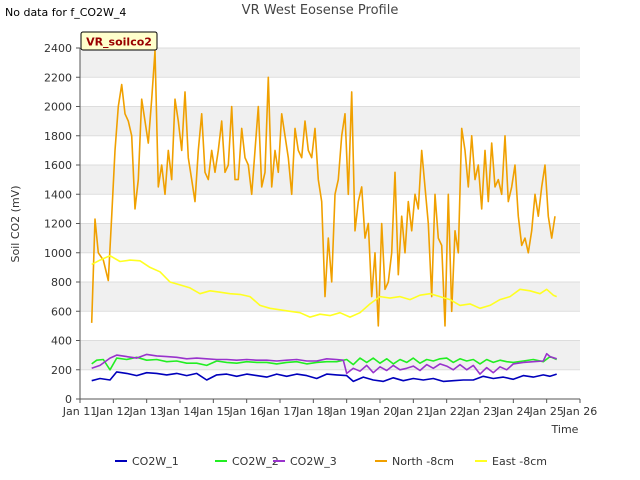  I want to click on x-tick-label: Jan 16, so click(245, 411).